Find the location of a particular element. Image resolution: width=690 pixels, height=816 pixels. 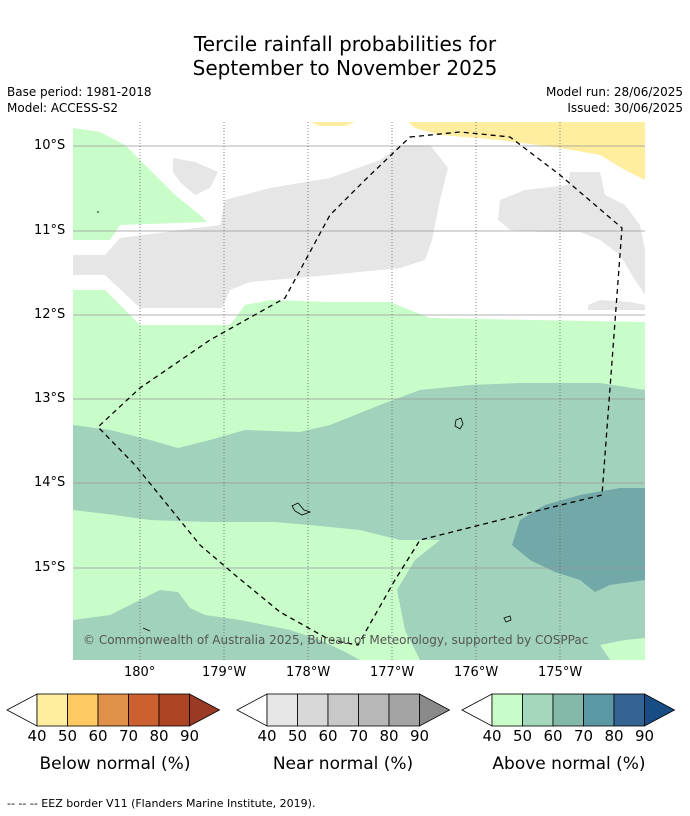

map-title-line1: Tercile rainfall probabilities for is located at coordinates (345, 44).